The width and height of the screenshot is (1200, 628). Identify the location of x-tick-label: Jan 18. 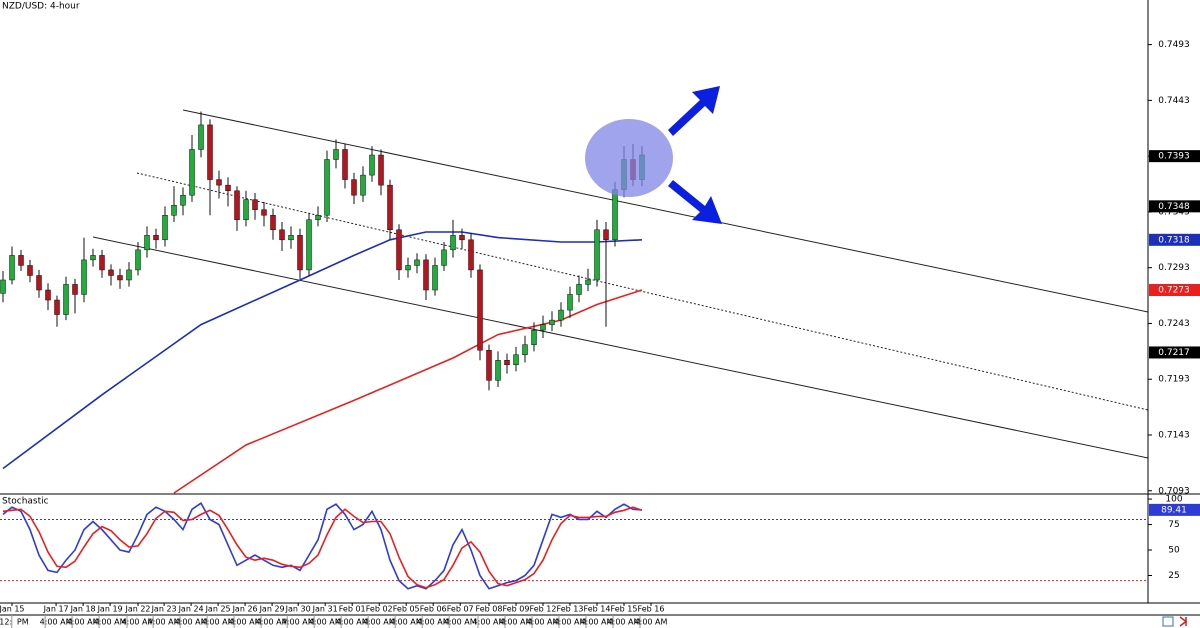
(83, 609).